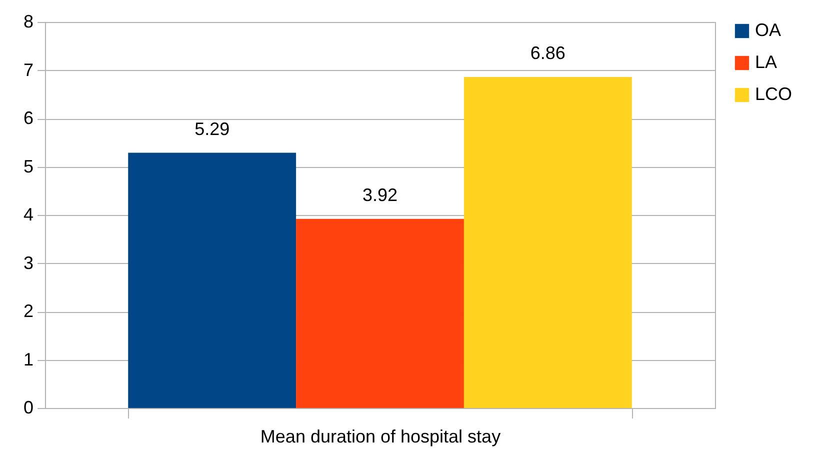 The image size is (819, 457). Describe the element at coordinates (768, 30) in the screenshot. I see `legend-label: OA` at that location.